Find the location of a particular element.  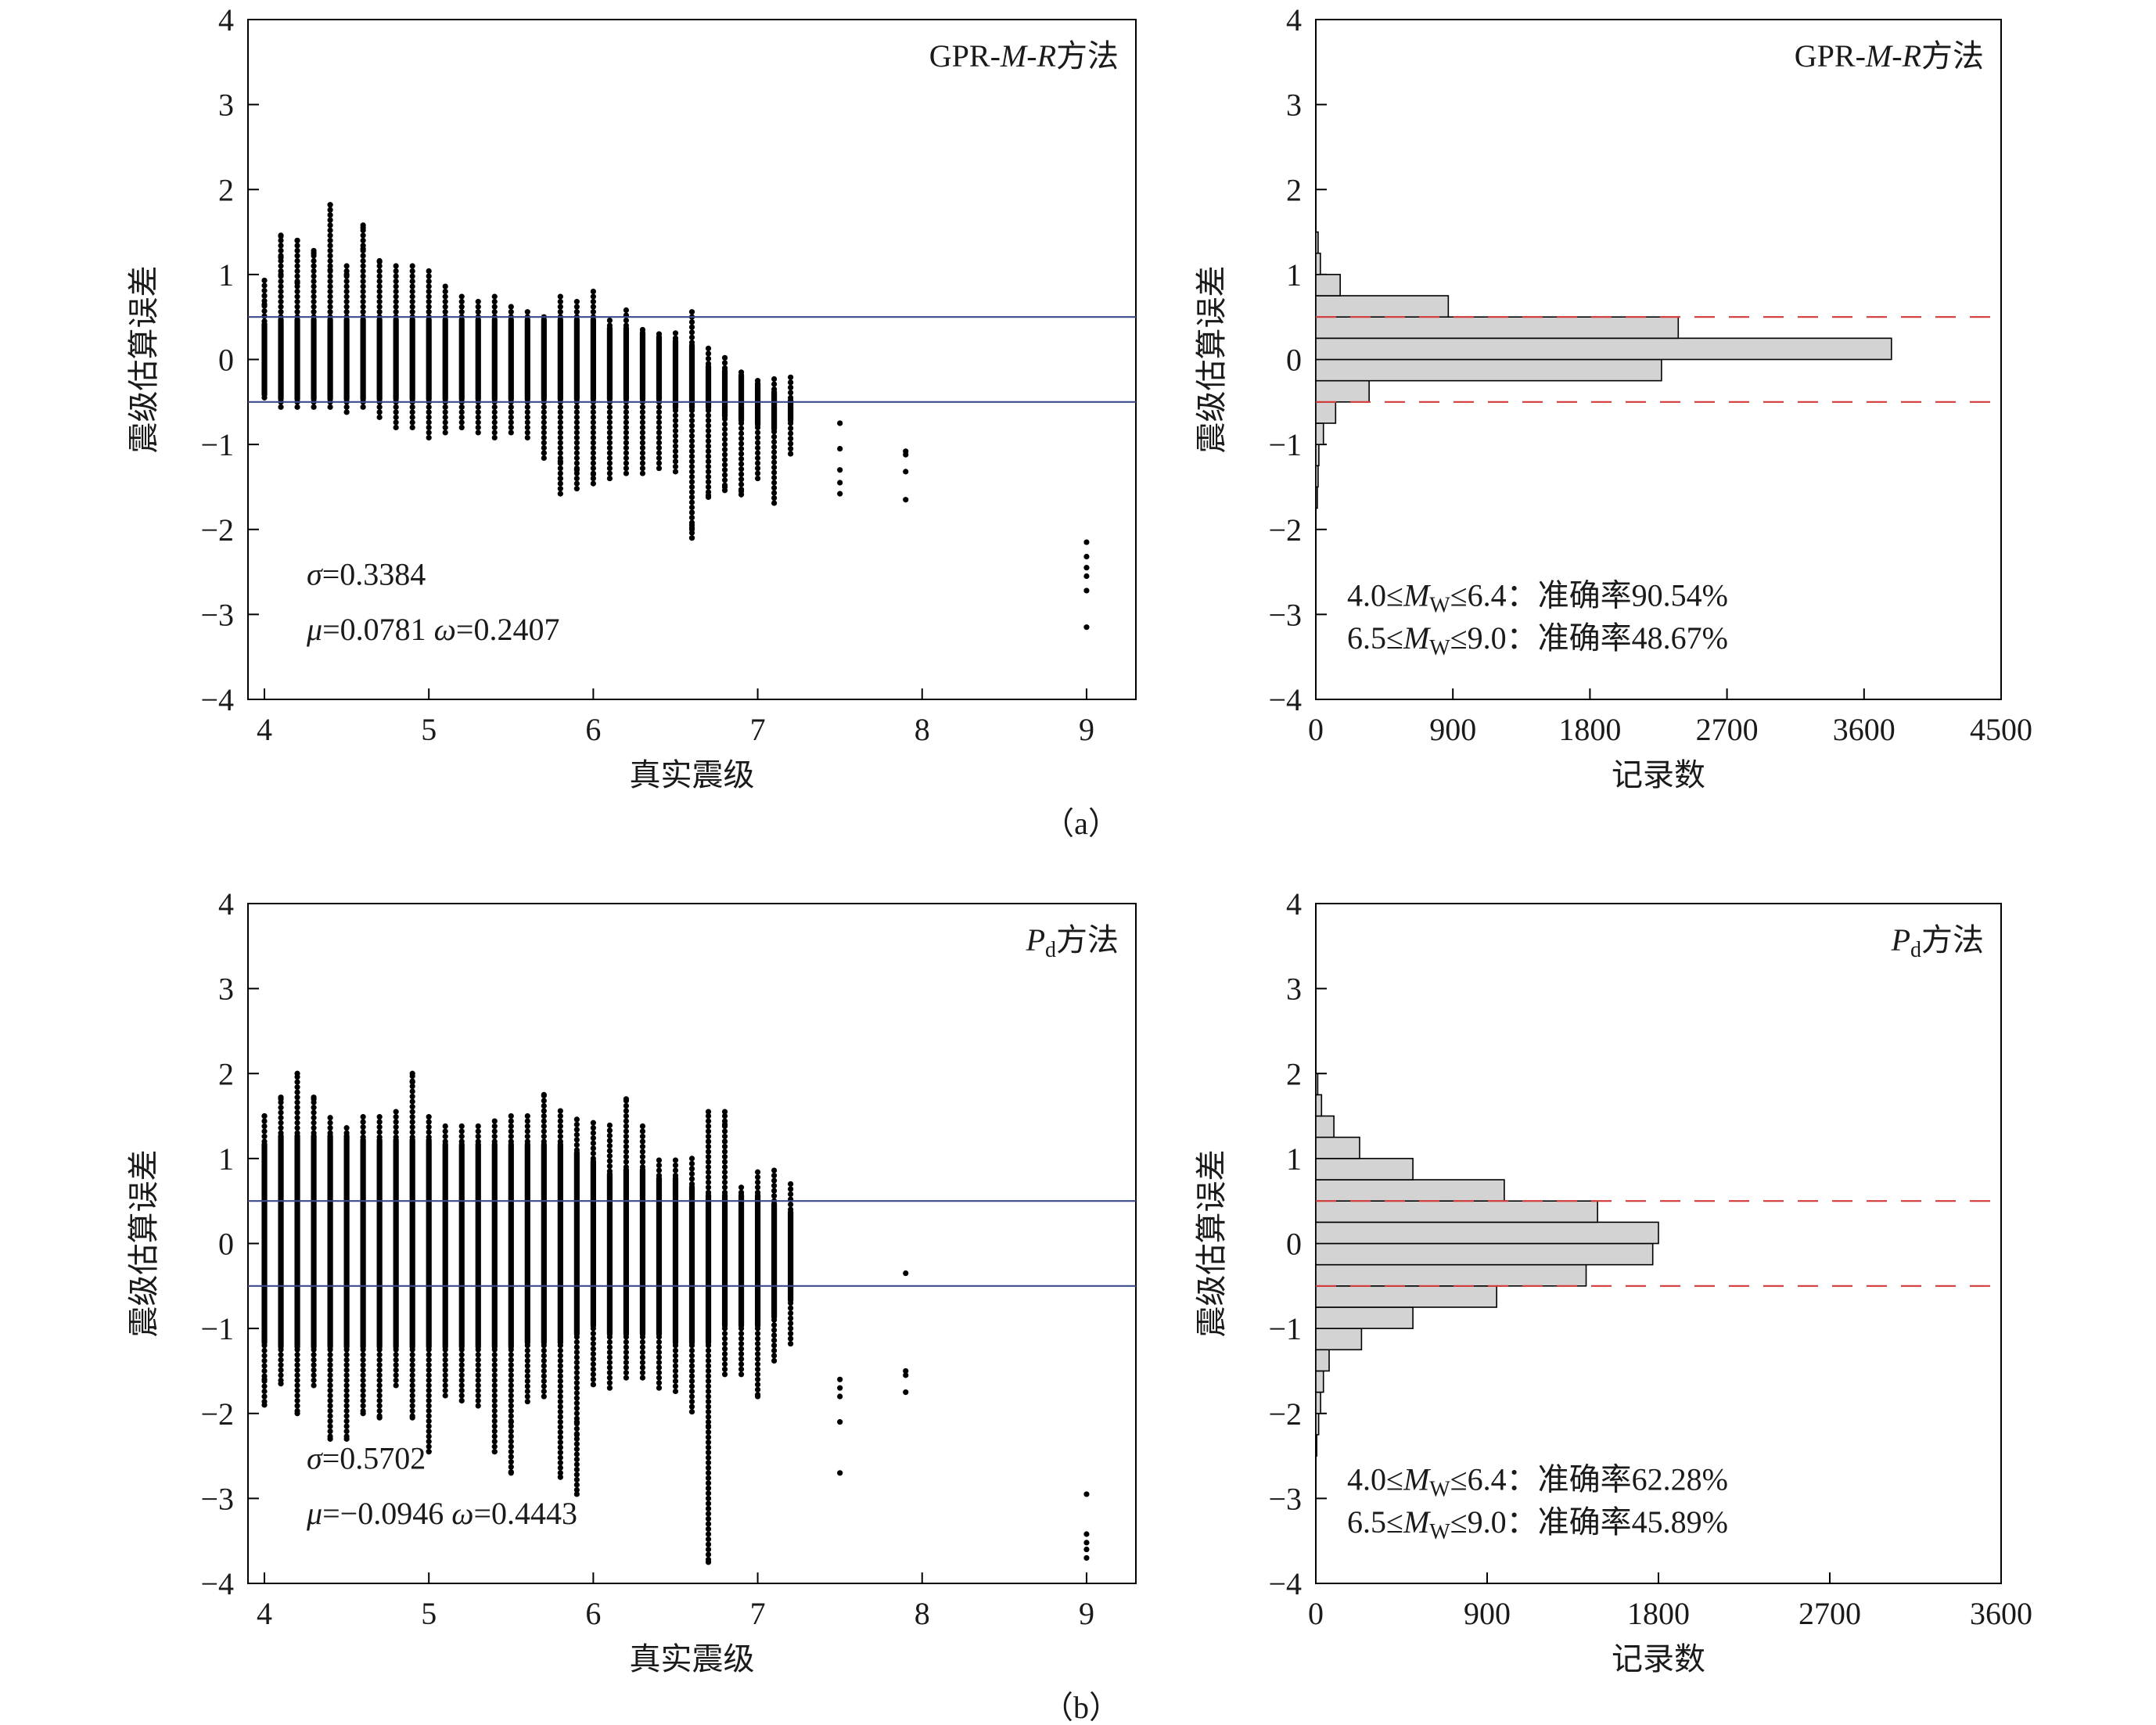

x-axis-title: 真实震级 is located at coordinates (692, 774).